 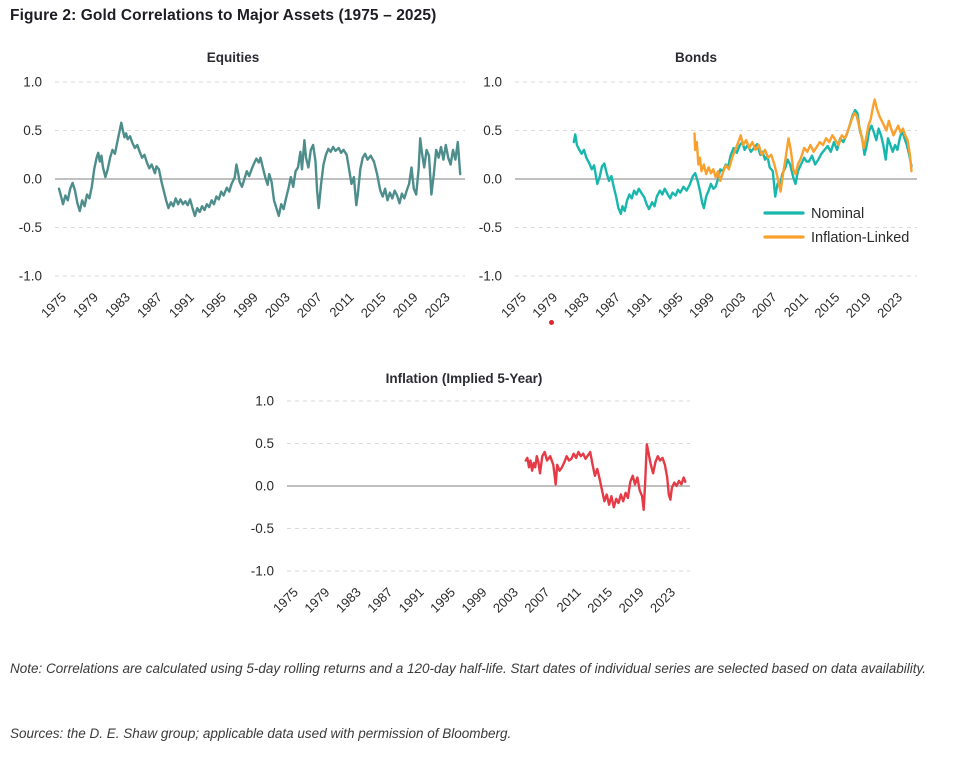 What do you see at coordinates (837, 214) in the screenshot?
I see `legend-label: Nominal` at bounding box center [837, 214].